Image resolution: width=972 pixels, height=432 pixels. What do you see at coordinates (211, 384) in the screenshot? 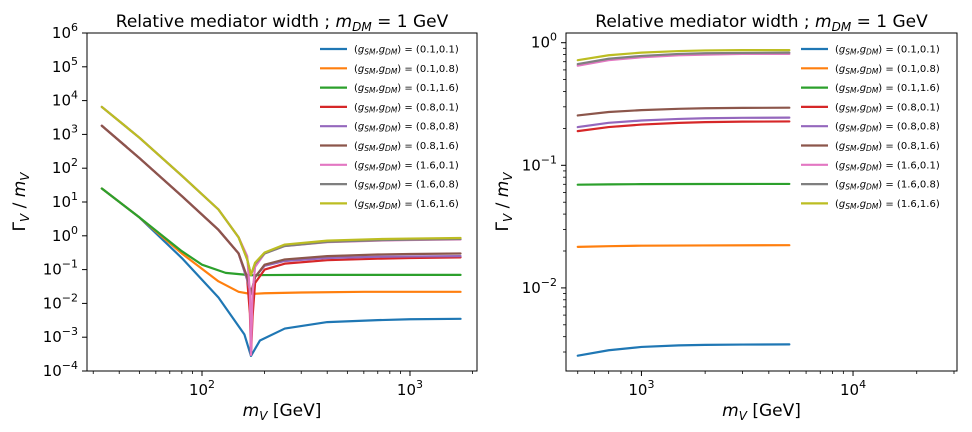
I see `tick-exponent: 2` at bounding box center [211, 384].